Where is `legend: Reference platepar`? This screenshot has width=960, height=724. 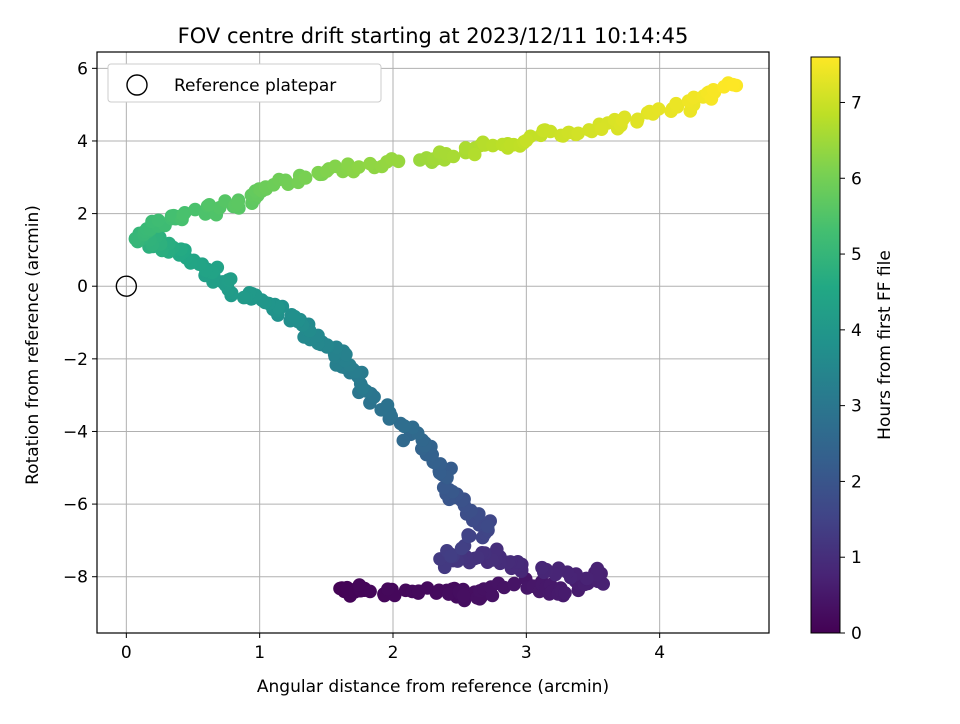 legend: Reference platepar is located at coordinates (244, 83).